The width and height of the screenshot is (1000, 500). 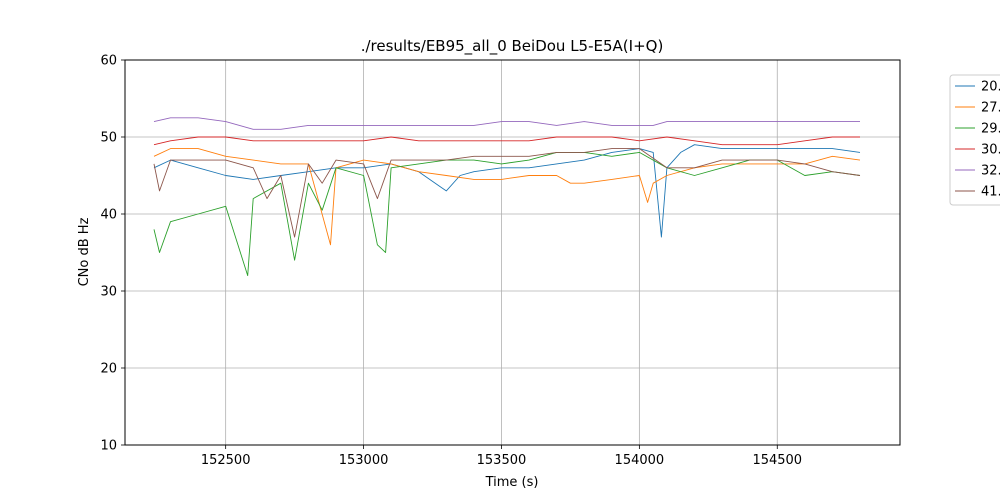 I want to click on series-line-27.0, so click(x=507, y=197).